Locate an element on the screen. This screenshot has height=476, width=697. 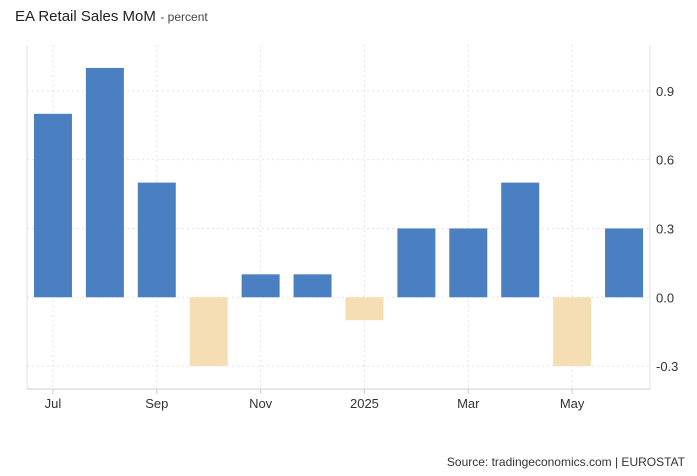
x-tick-label: 2025 is located at coordinates (364, 403).